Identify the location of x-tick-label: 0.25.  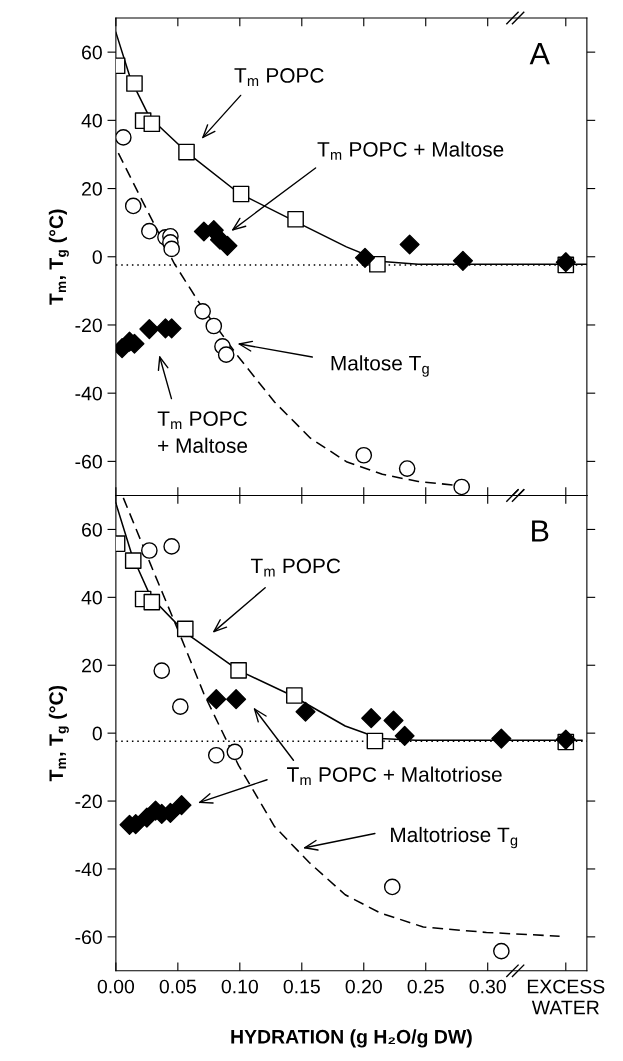
(425, 986).